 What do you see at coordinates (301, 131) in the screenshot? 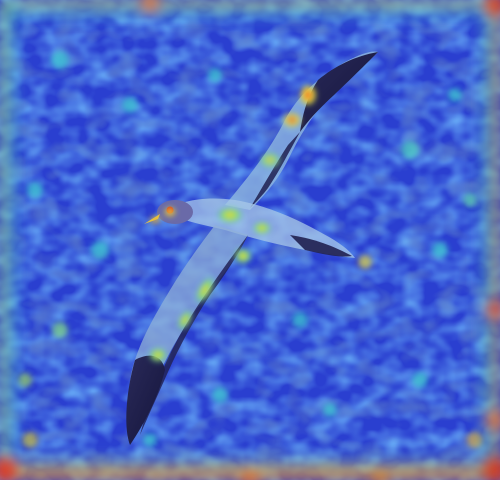
I see `bird-right-wing` at bounding box center [301, 131].